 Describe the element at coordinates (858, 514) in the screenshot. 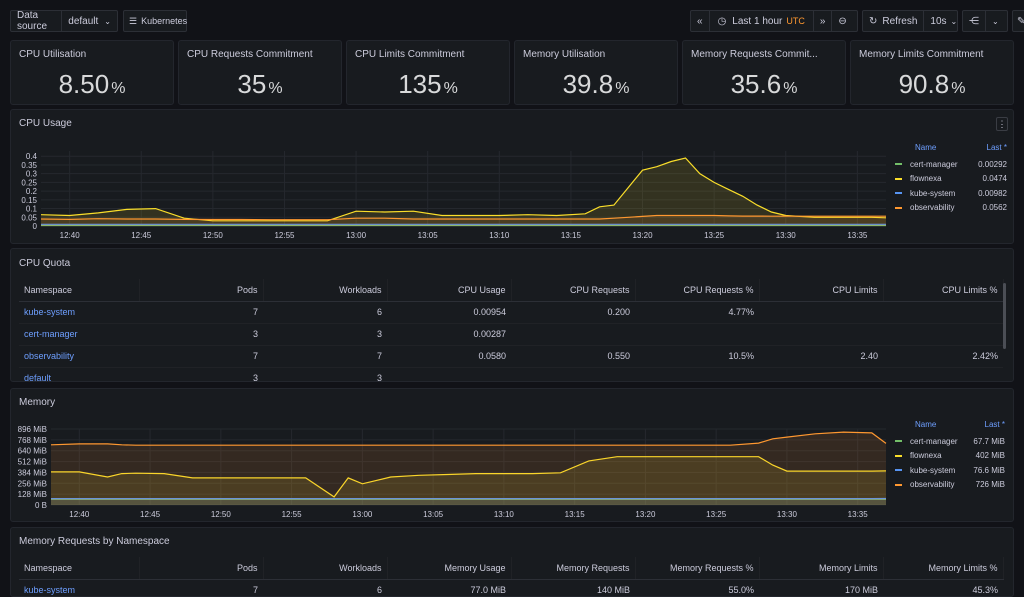

I see `x-tick-label: 13:35` at that location.